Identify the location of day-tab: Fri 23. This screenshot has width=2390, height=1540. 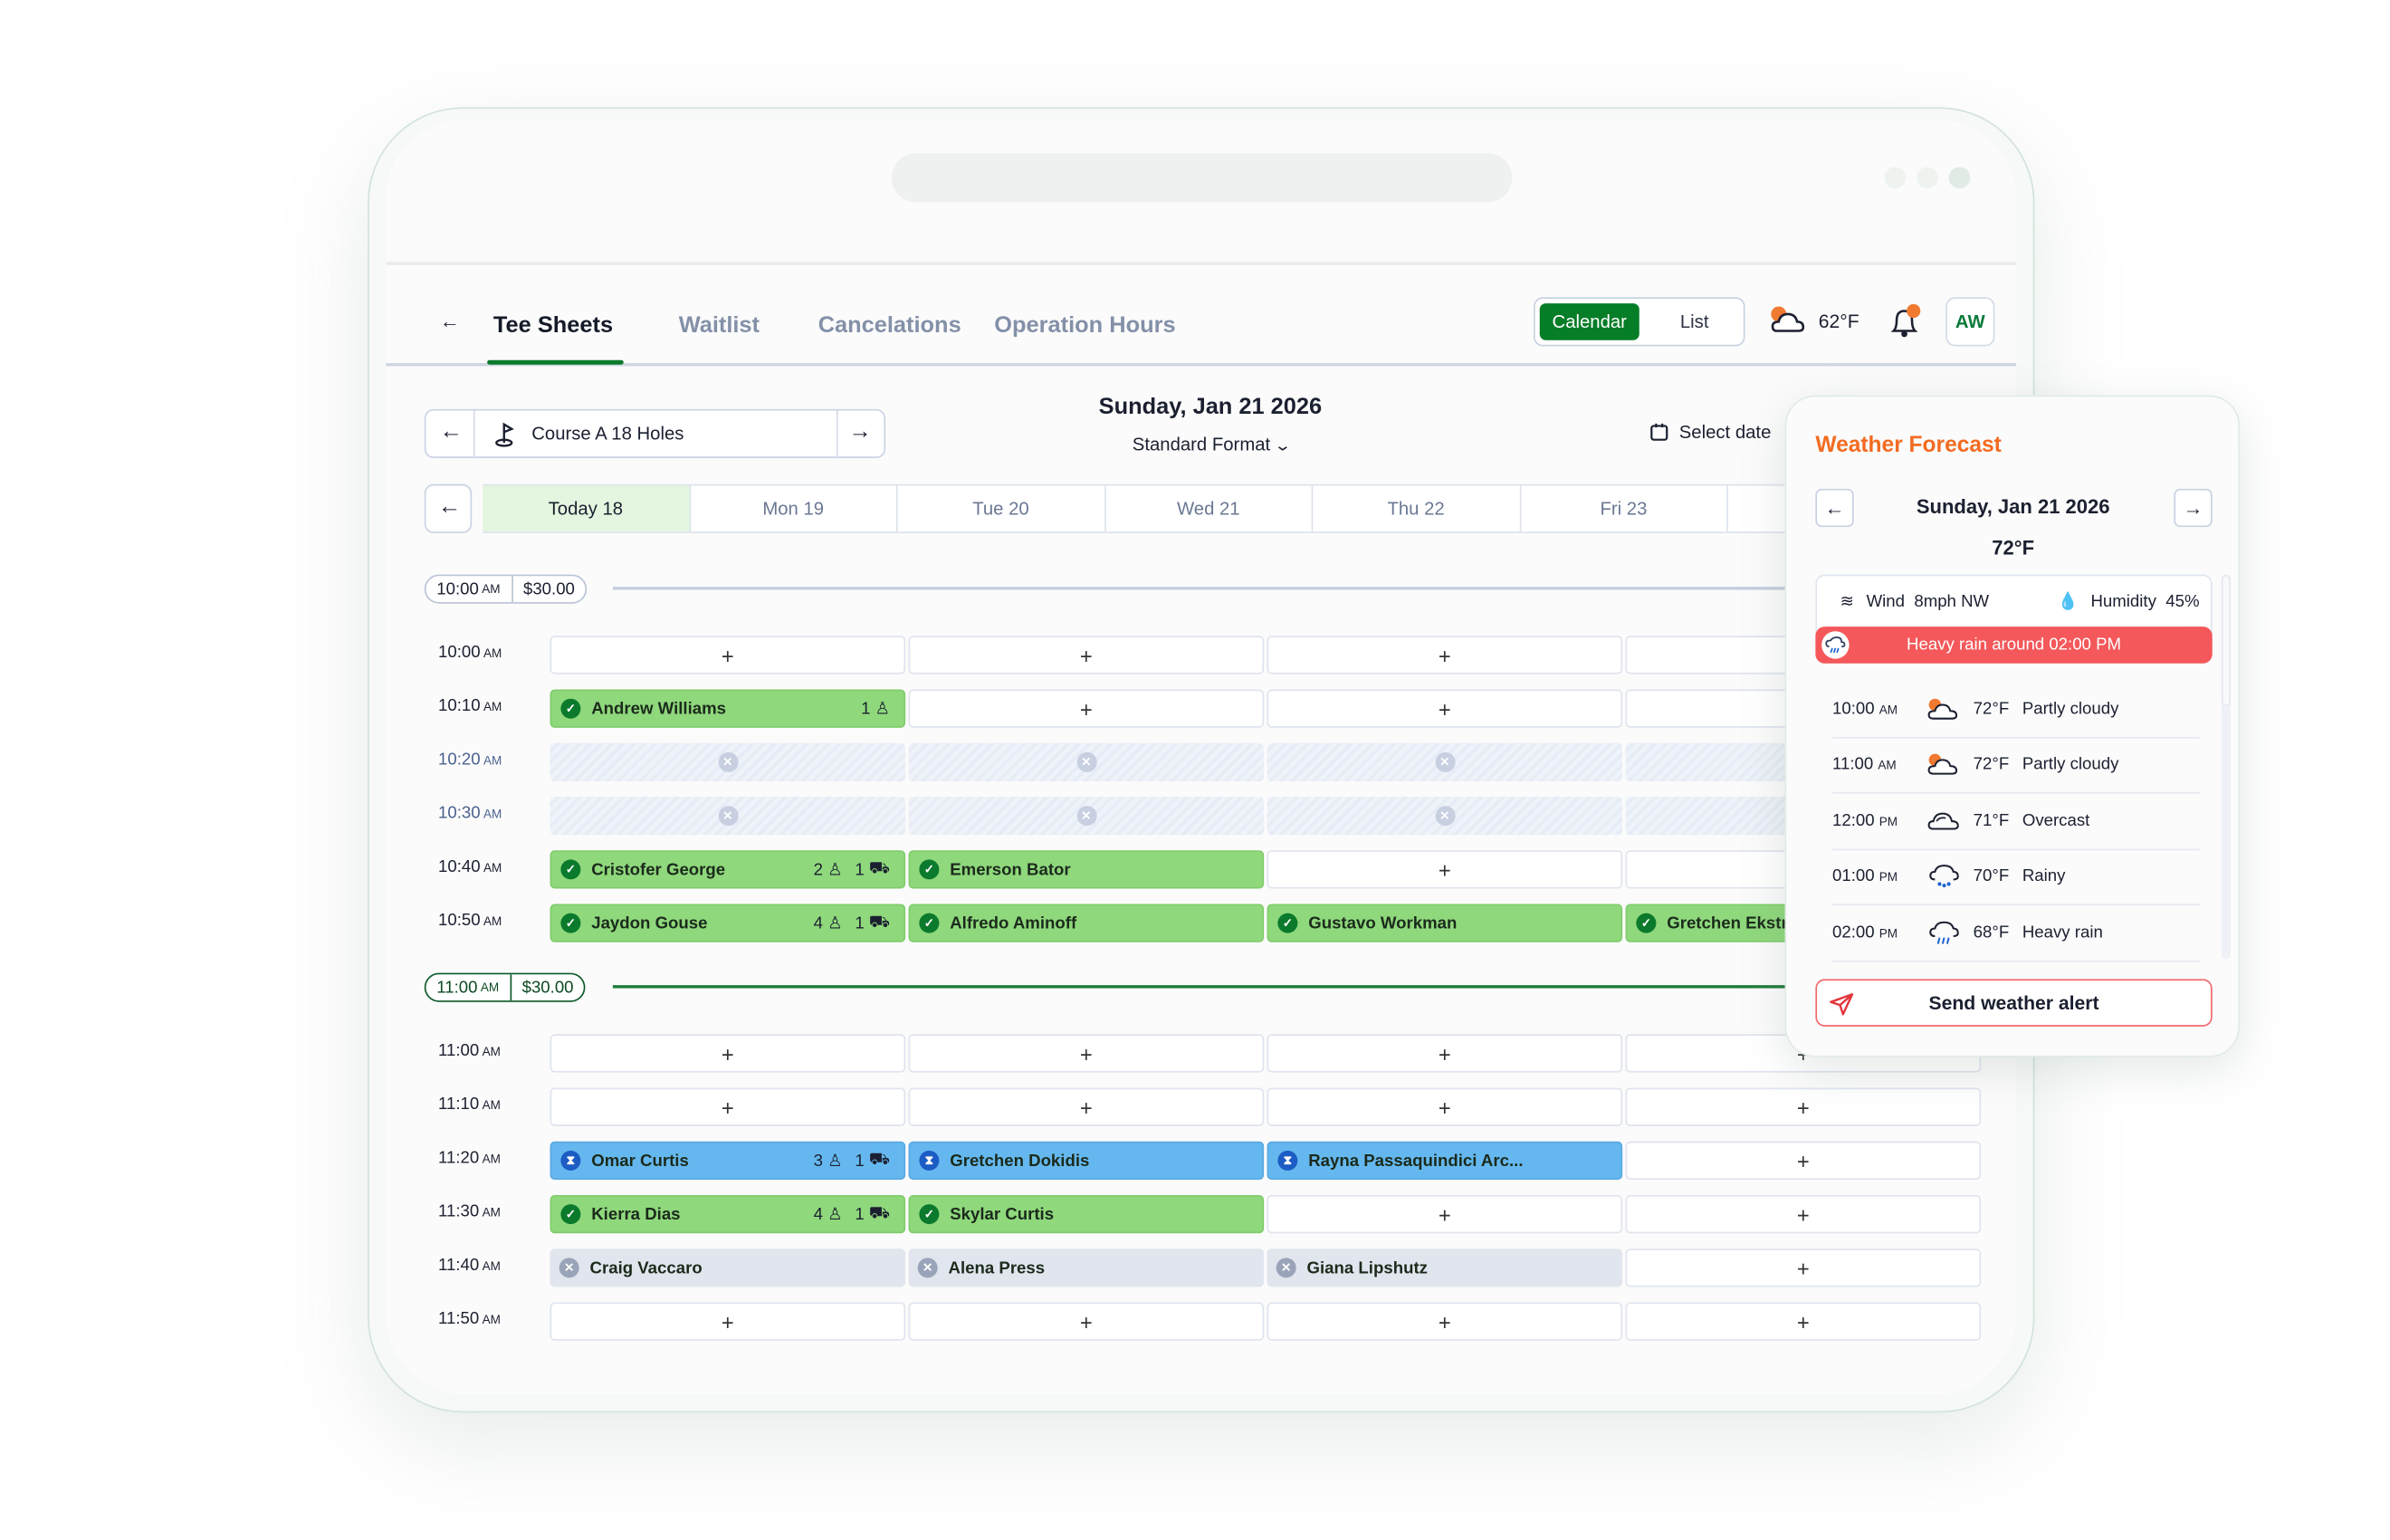
(1624, 508).